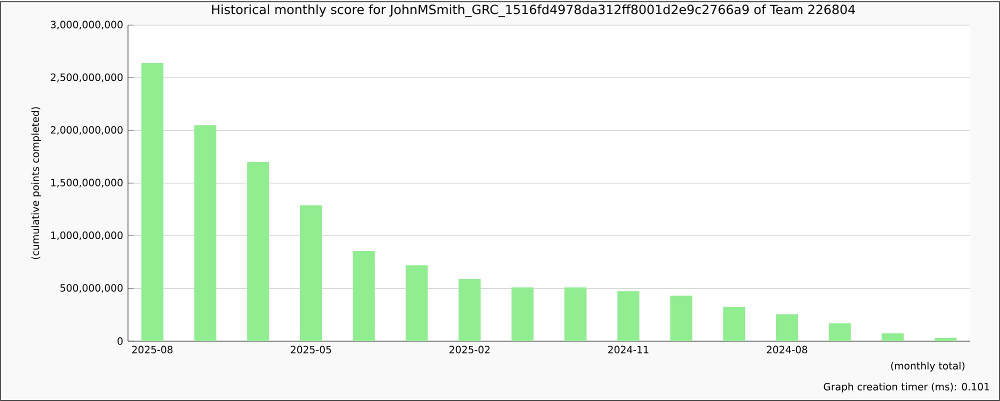  Describe the element at coordinates (152, 350) in the screenshot. I see `x-tick-label: 2025-08` at that location.